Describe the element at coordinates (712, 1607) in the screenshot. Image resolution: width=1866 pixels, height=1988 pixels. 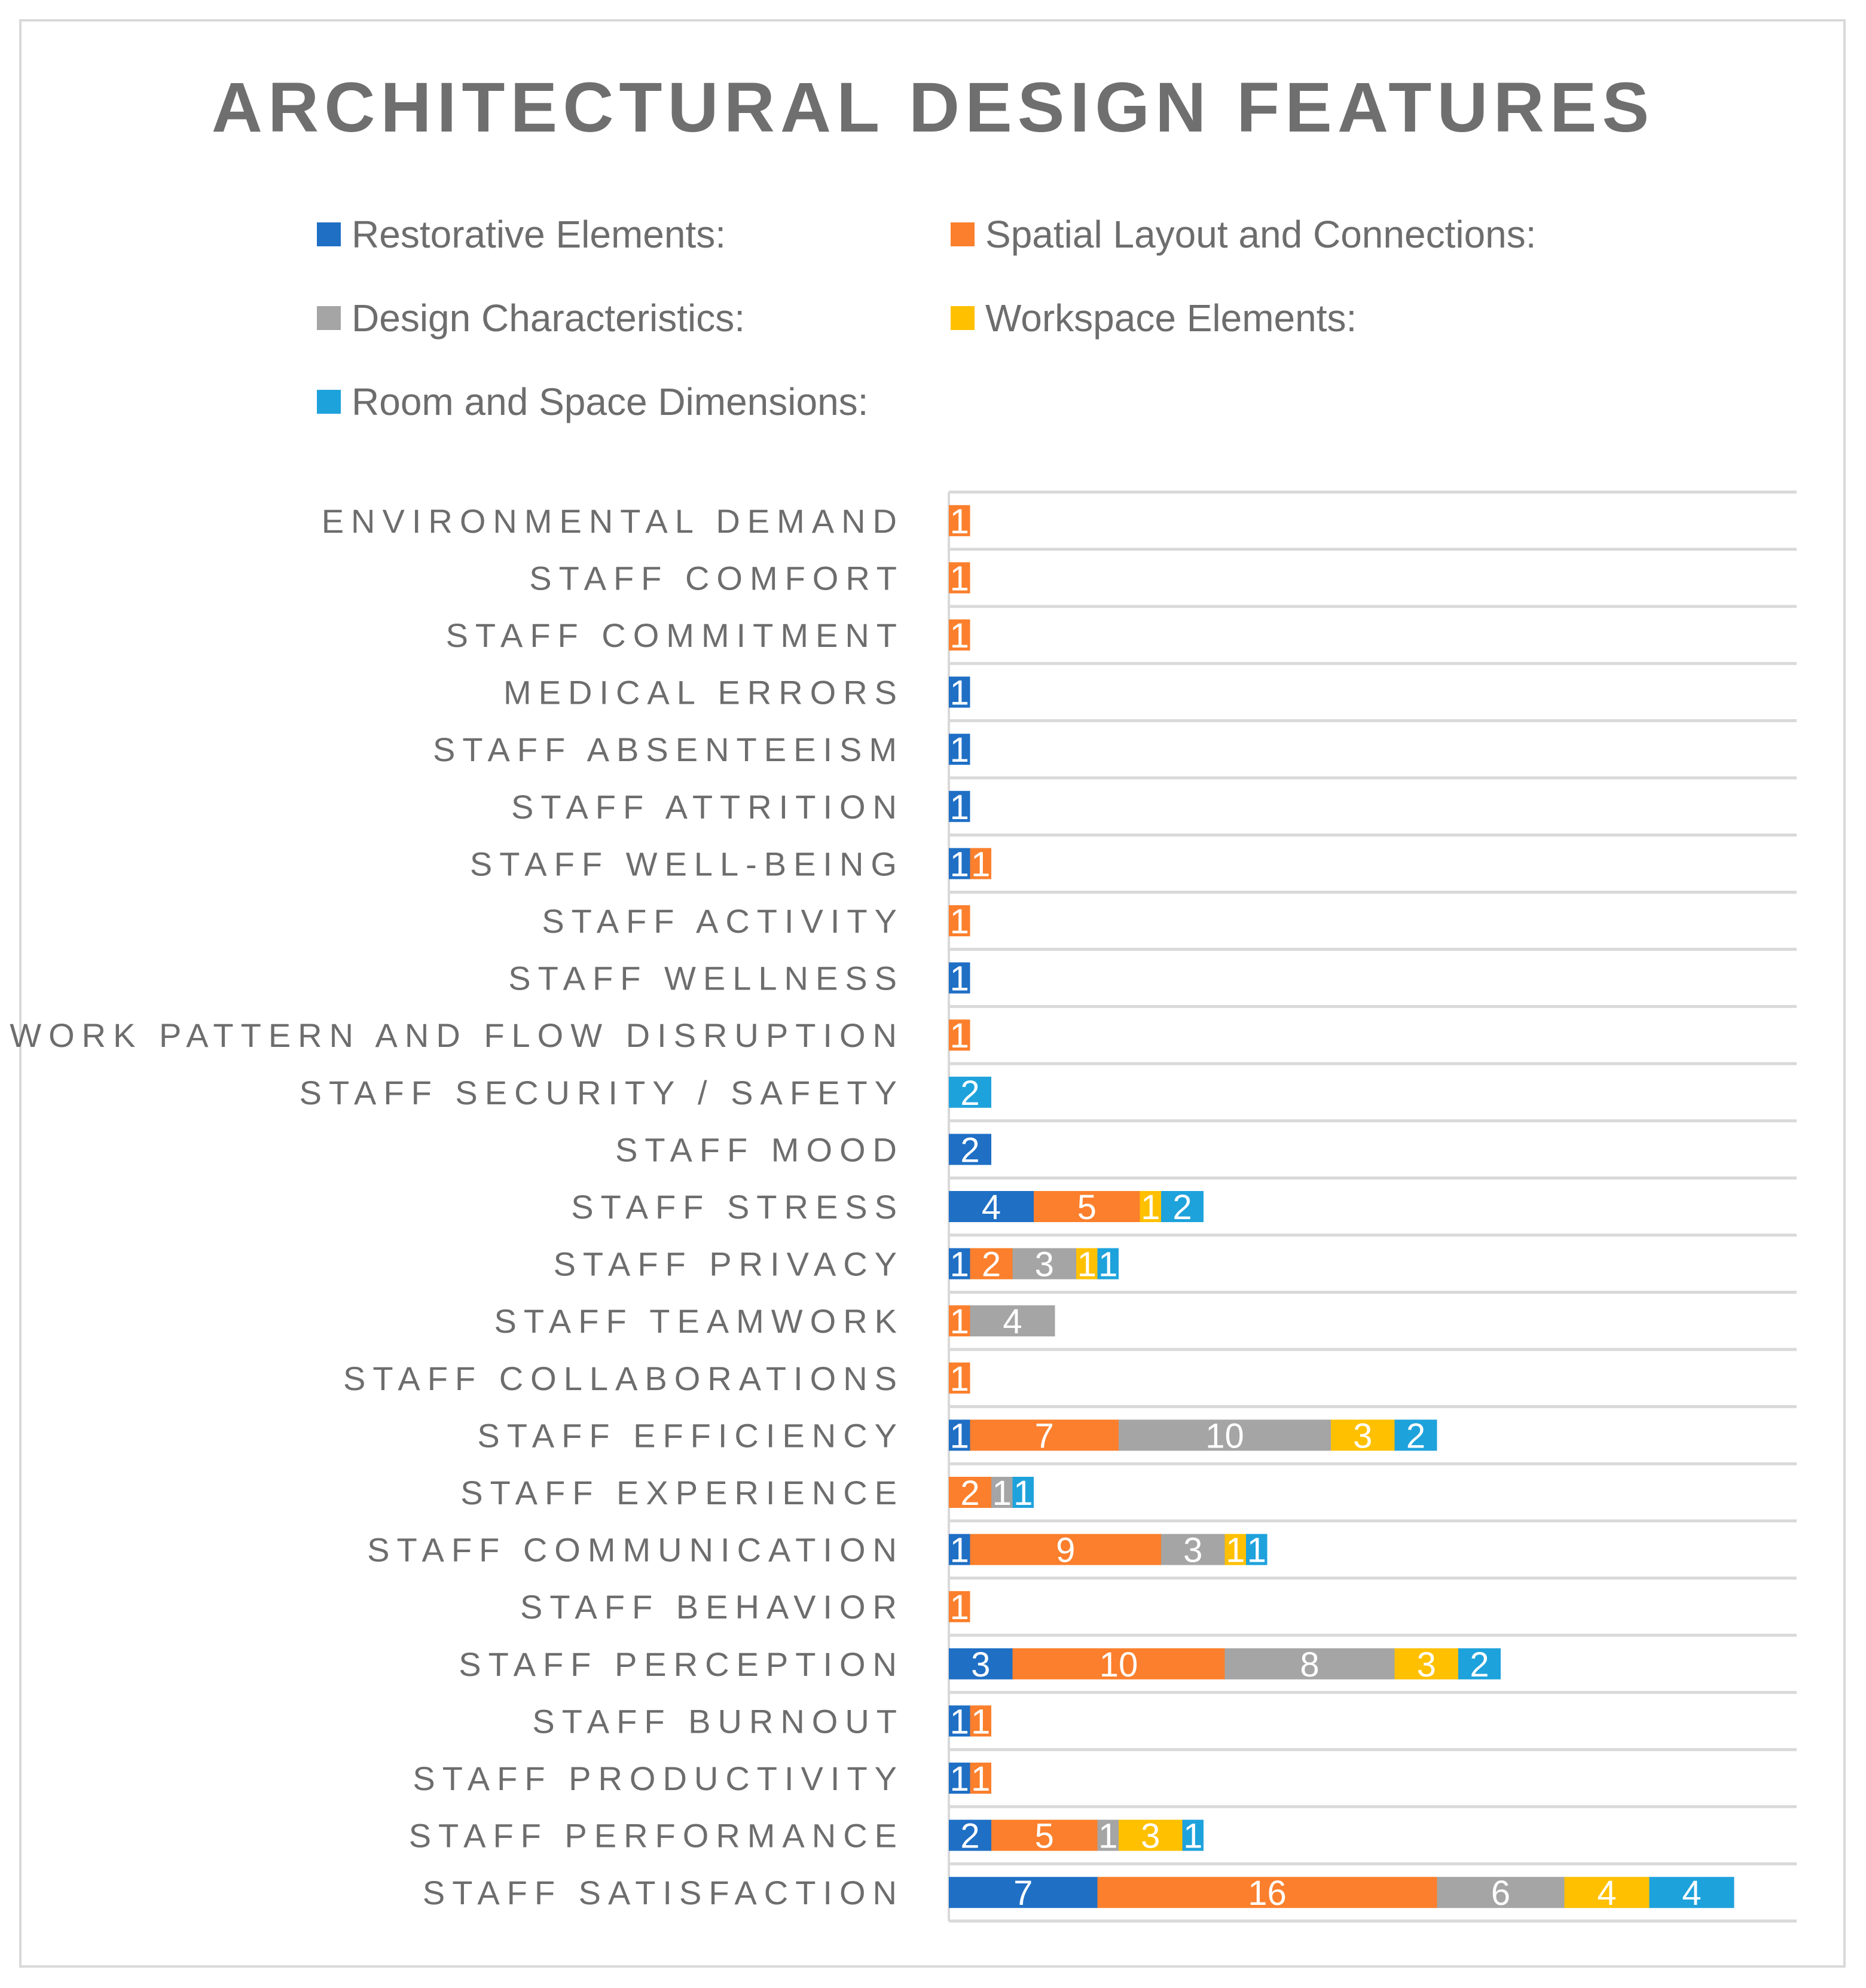
I see `category-label: STAFF BEHAVIOR` at that location.